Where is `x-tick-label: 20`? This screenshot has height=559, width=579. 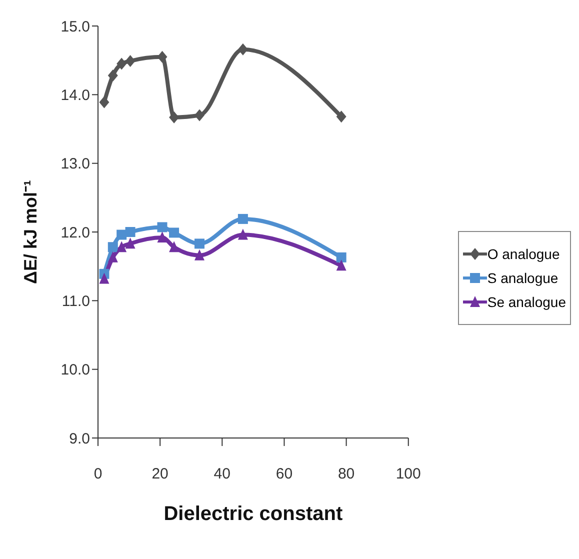
x-tick-label: 20 is located at coordinates (160, 474).